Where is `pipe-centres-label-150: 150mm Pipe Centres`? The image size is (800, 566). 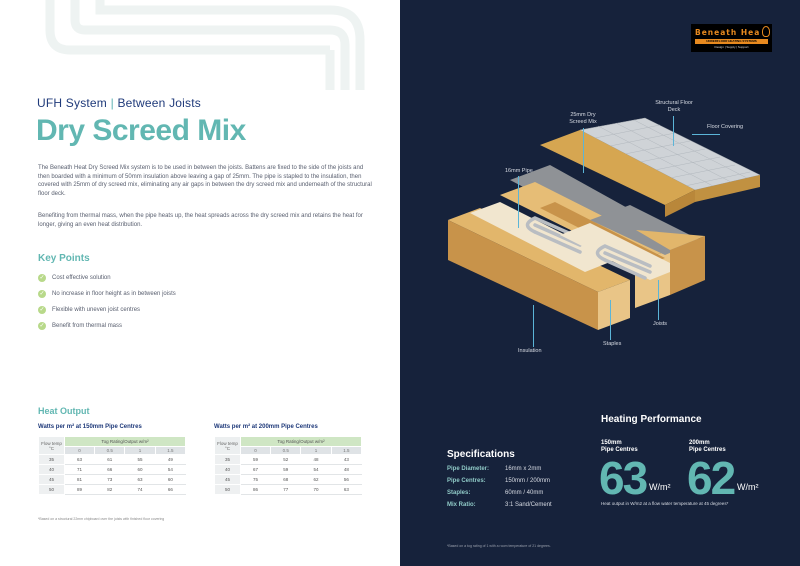 pipe-centres-label-150: 150mm Pipe Centres is located at coordinates (619, 446).